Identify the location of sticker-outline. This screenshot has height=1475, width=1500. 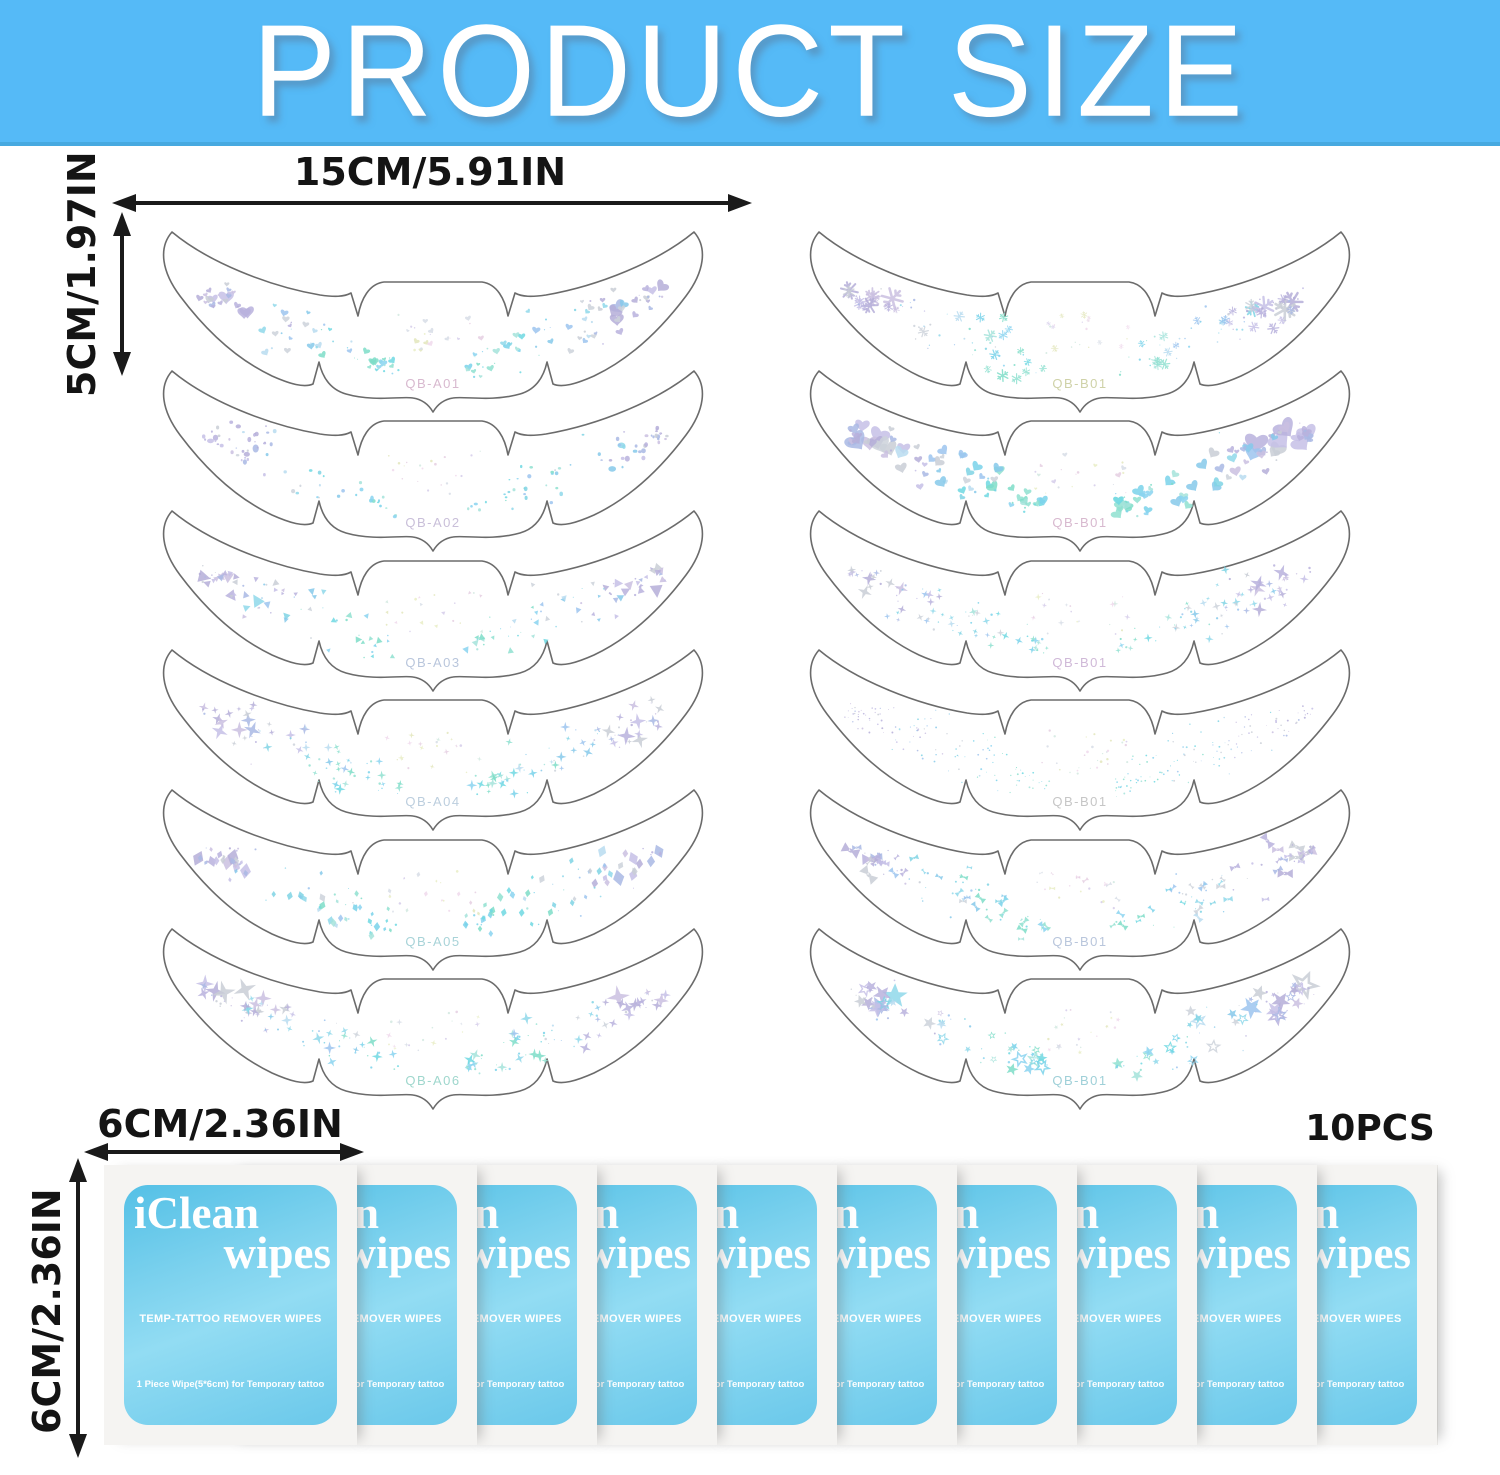
(1080, 880).